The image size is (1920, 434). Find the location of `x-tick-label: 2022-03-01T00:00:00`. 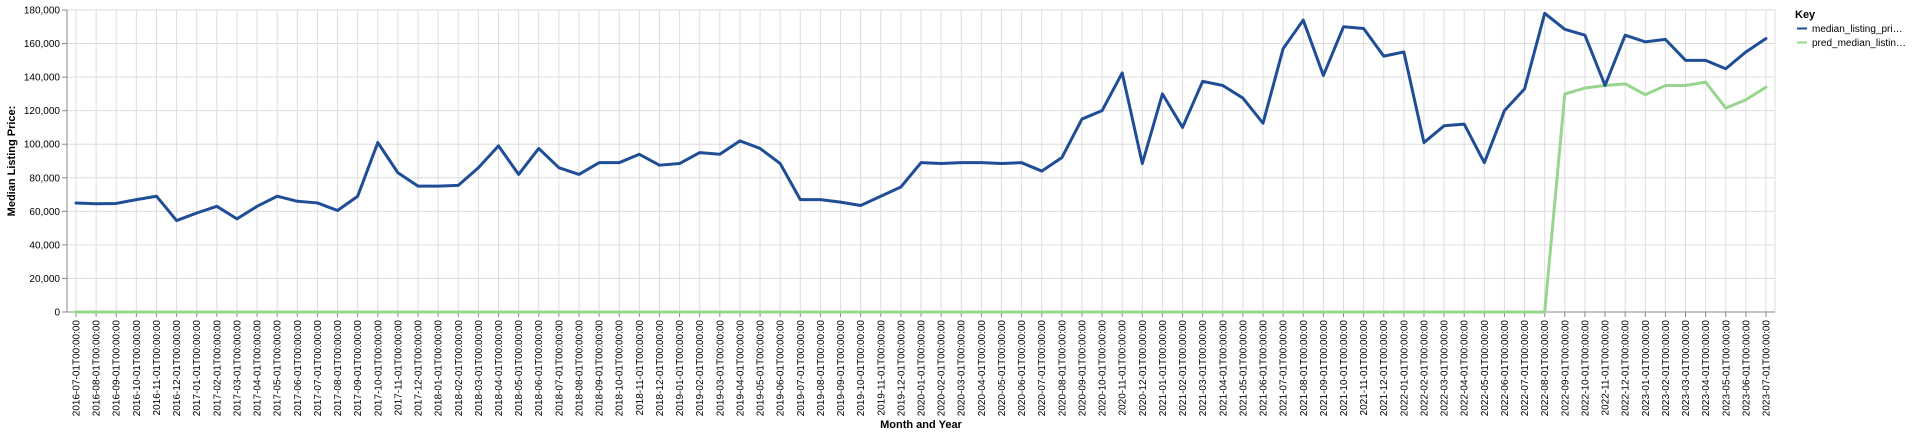

x-tick-label: 2022-03-01T00:00:00 is located at coordinates (1445, 368).